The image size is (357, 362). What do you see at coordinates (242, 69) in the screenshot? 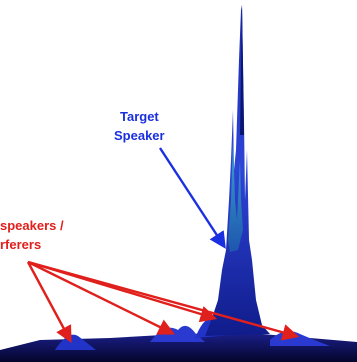
I see `target-peak-spike` at bounding box center [242, 69].